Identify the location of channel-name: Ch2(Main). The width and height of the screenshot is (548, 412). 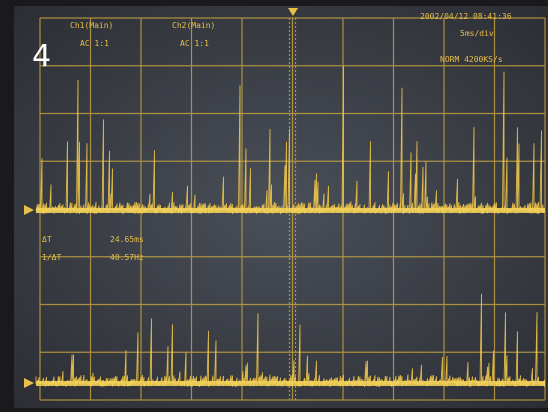
(193, 25).